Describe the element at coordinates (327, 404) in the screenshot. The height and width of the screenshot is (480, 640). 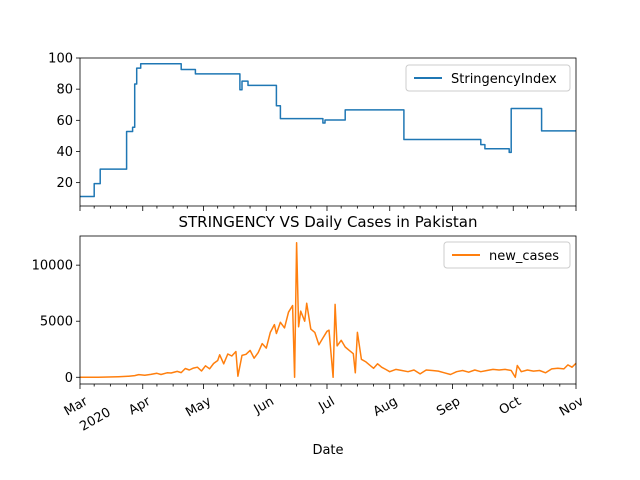
I see `x-tick-label: Jul` at that location.